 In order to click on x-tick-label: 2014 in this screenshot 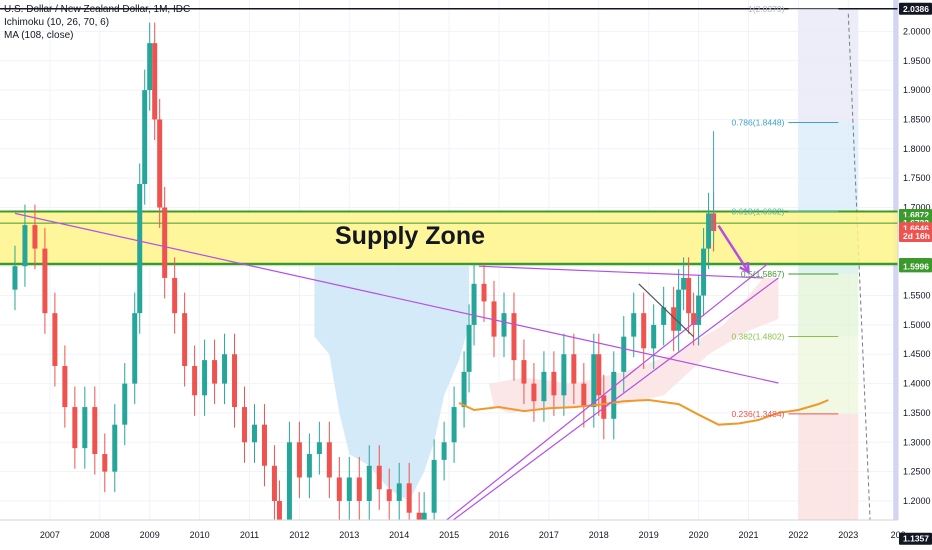, I will do `click(399, 535)`.